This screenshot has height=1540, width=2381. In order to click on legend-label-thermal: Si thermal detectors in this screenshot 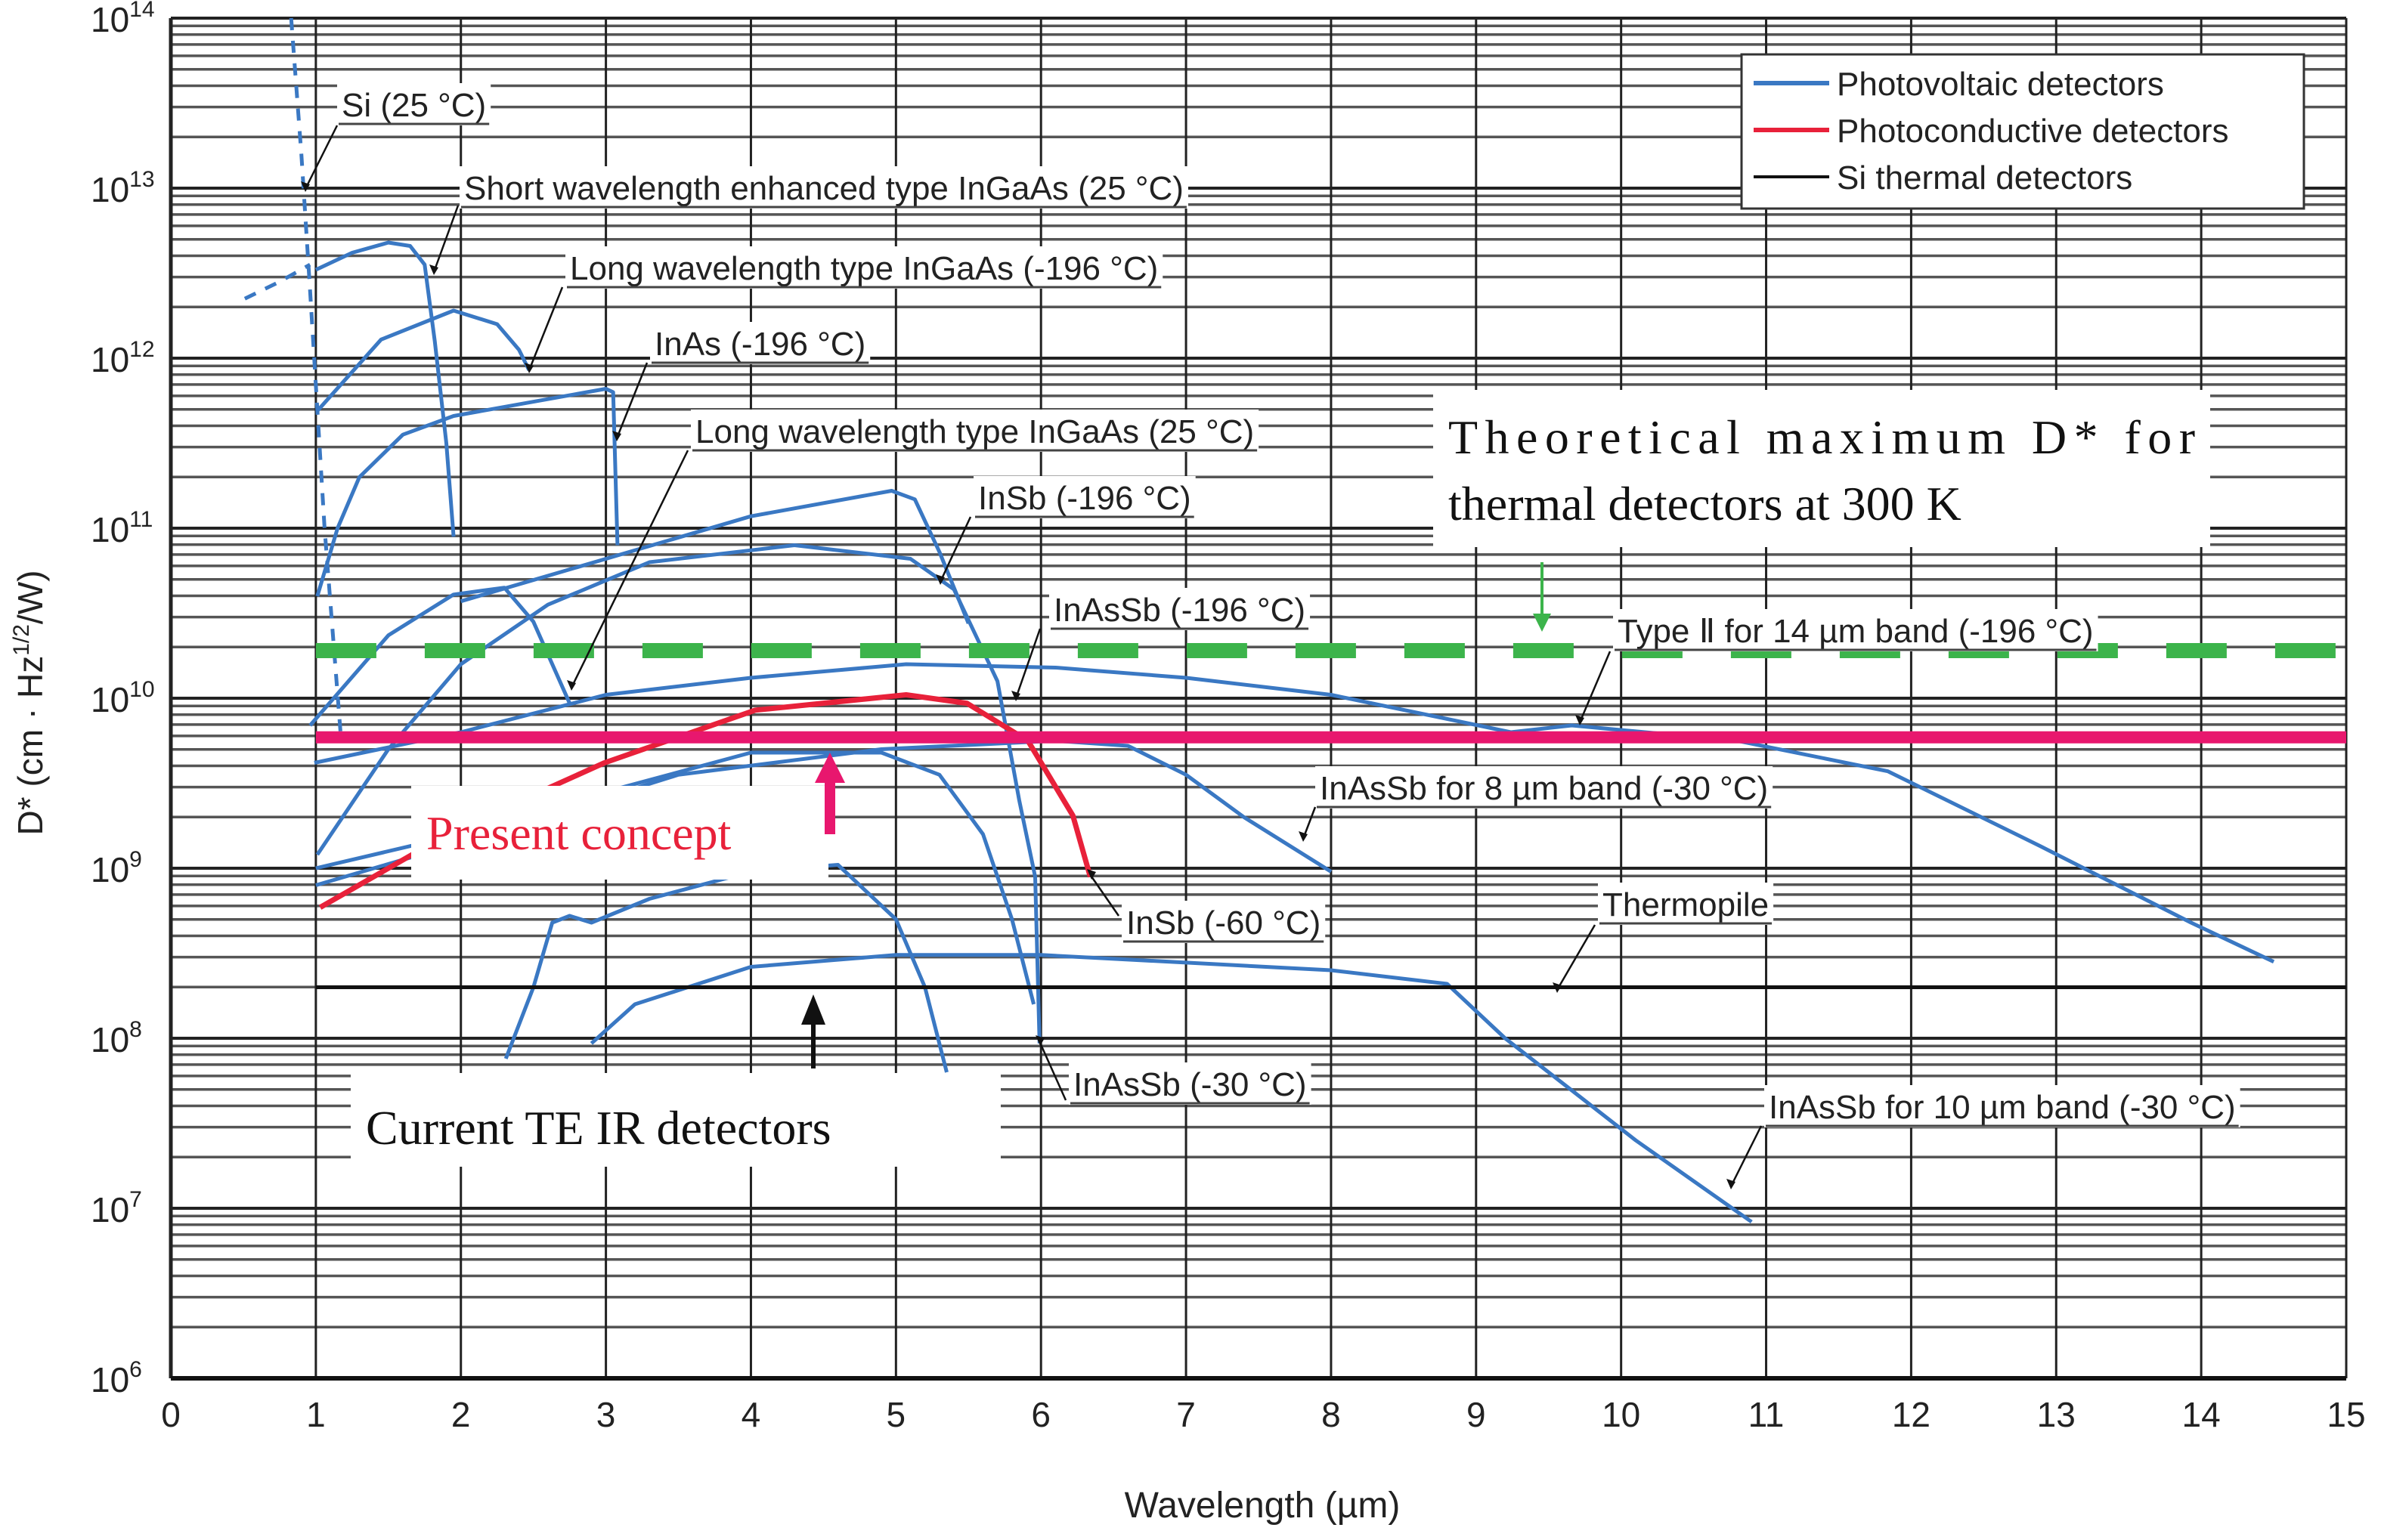, I will do `click(1984, 177)`.